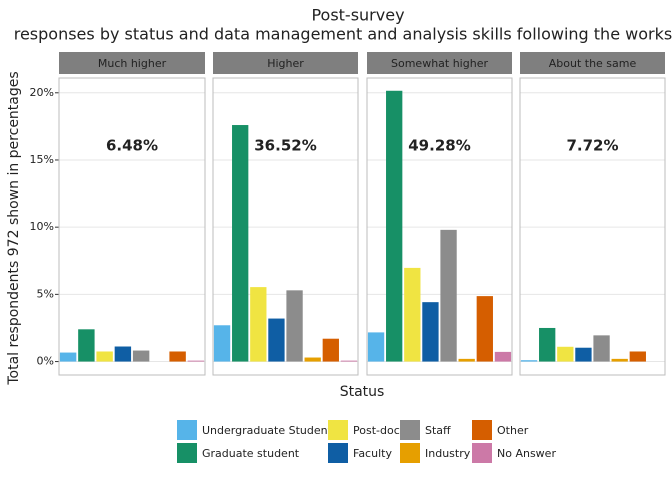 The image size is (672, 480). What do you see at coordinates (42, 159) in the screenshot?
I see `y-tick-label: 15%` at bounding box center [42, 159].